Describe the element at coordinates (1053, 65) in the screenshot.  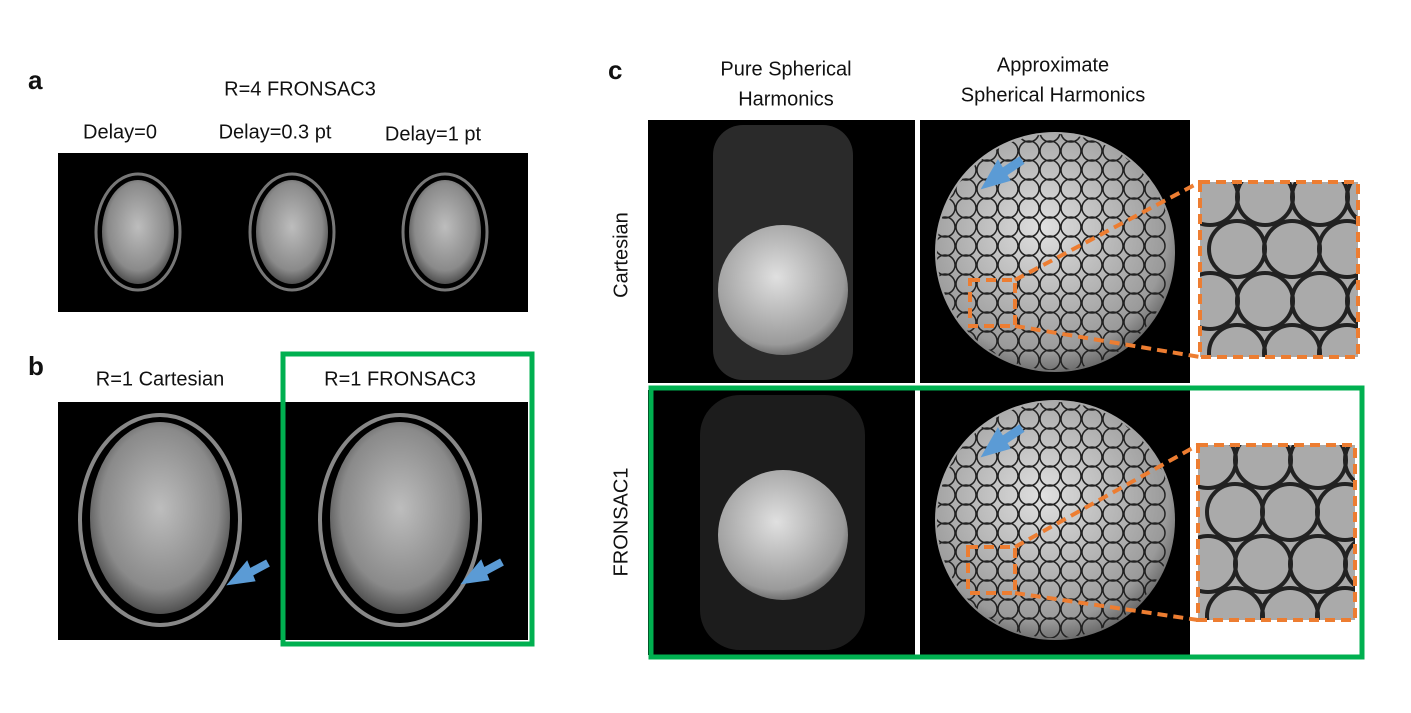
I see `column-label: Approximate` at that location.